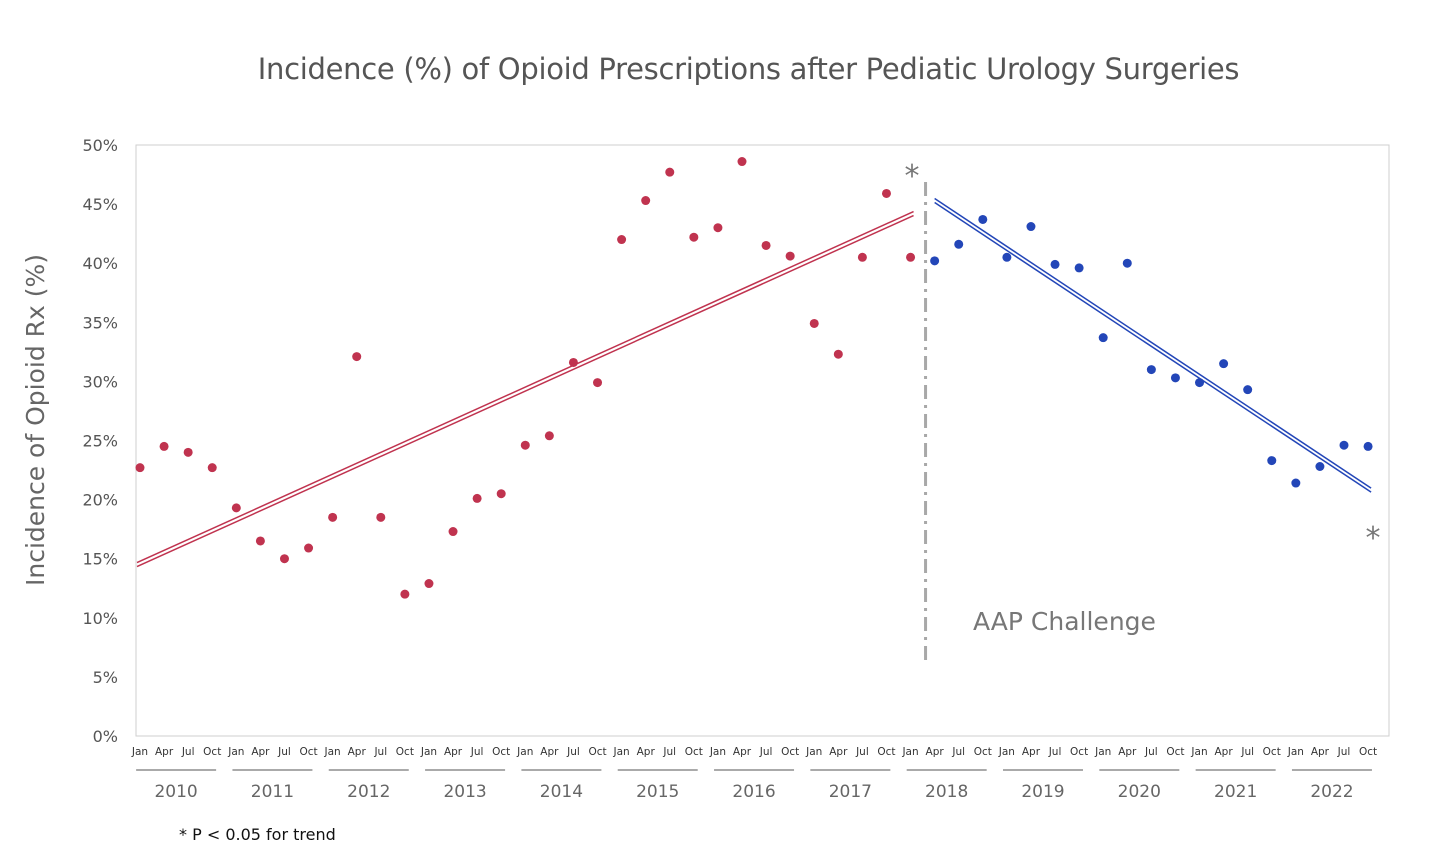 The image size is (1452, 860). Describe the element at coordinates (272, 792) in the screenshot. I see `x-year-label: 2011` at that location.